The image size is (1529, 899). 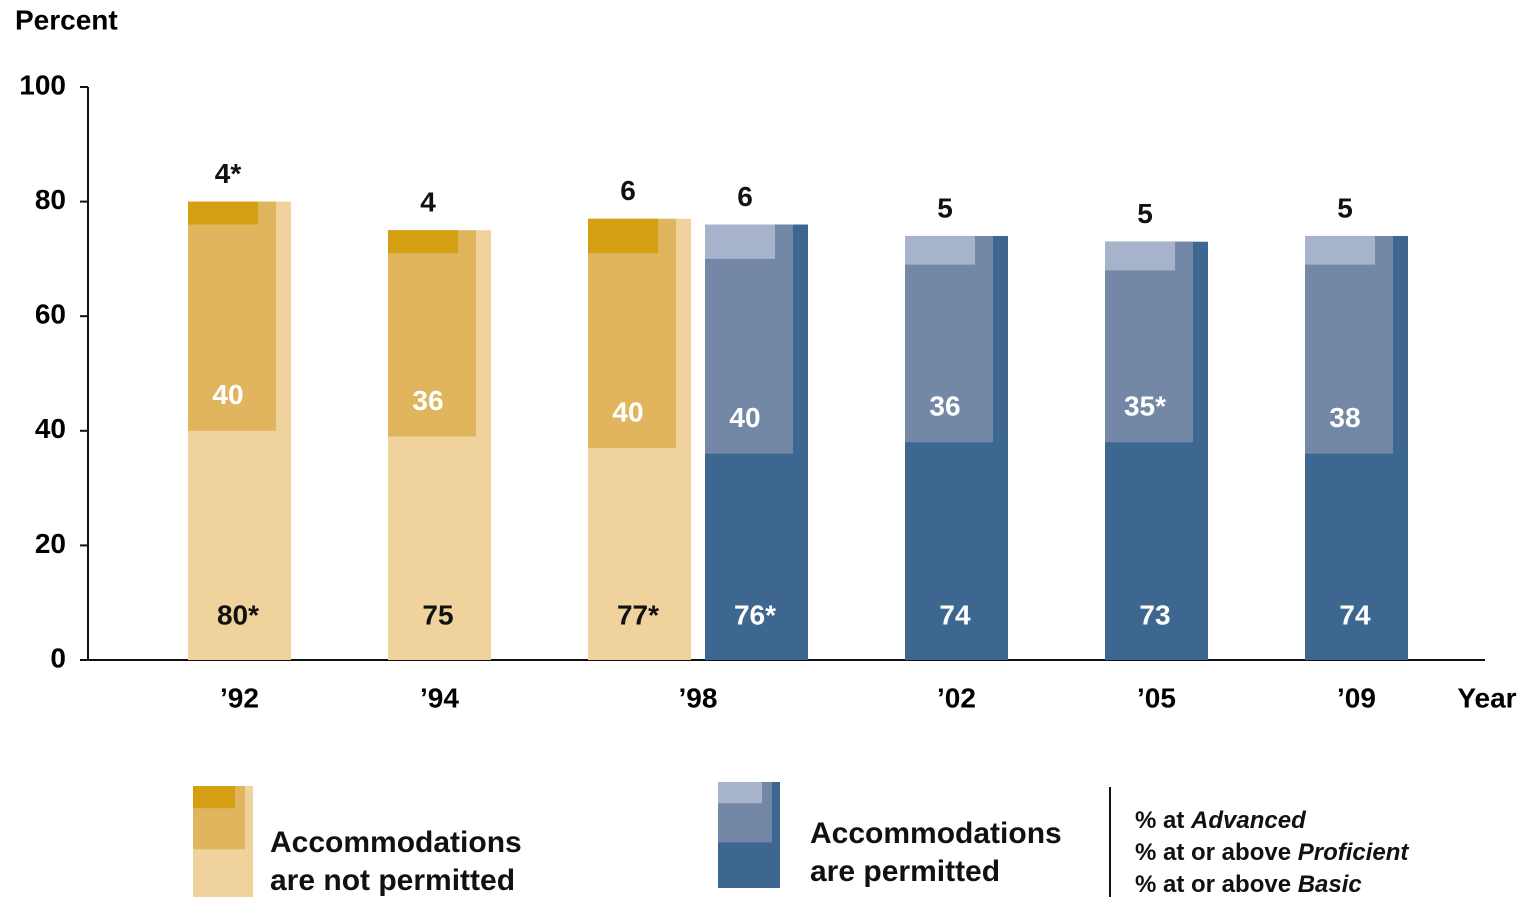 I want to click on level-legend: % at or above Basic, so click(x=1248, y=884).